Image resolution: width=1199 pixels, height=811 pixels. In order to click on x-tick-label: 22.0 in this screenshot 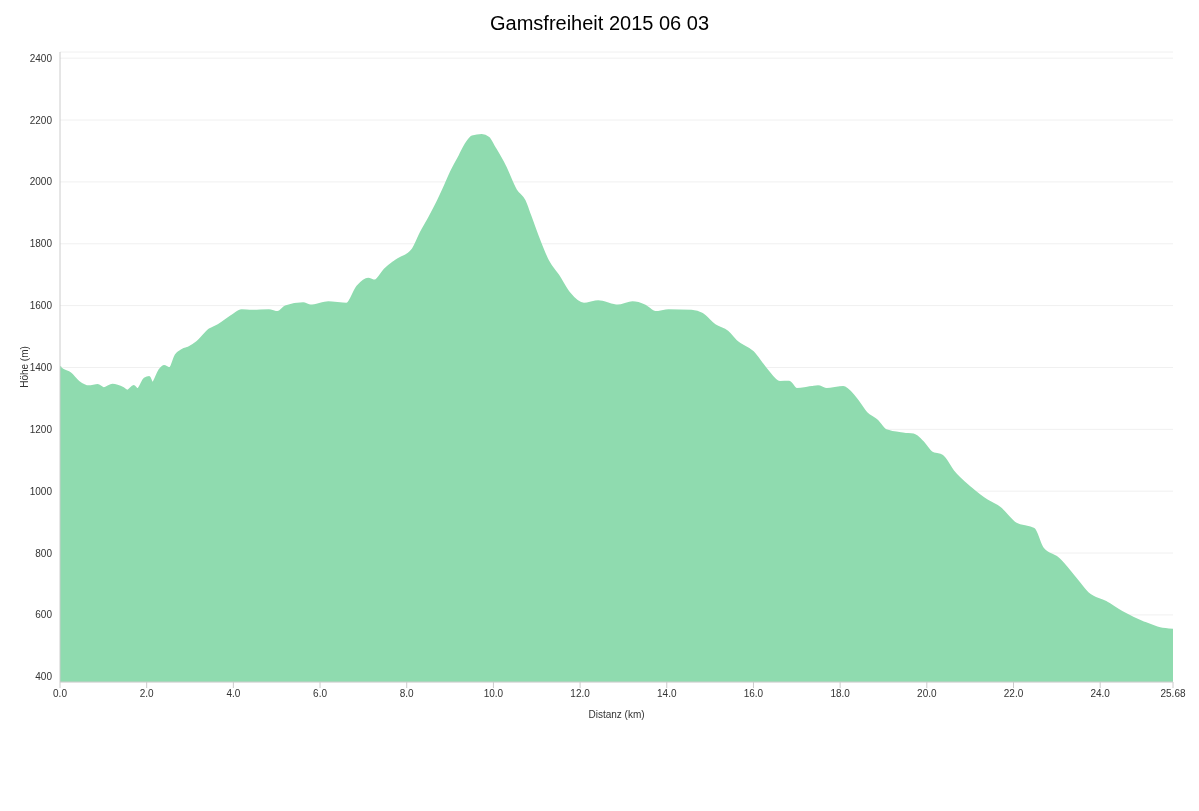, I will do `click(1013, 694)`.